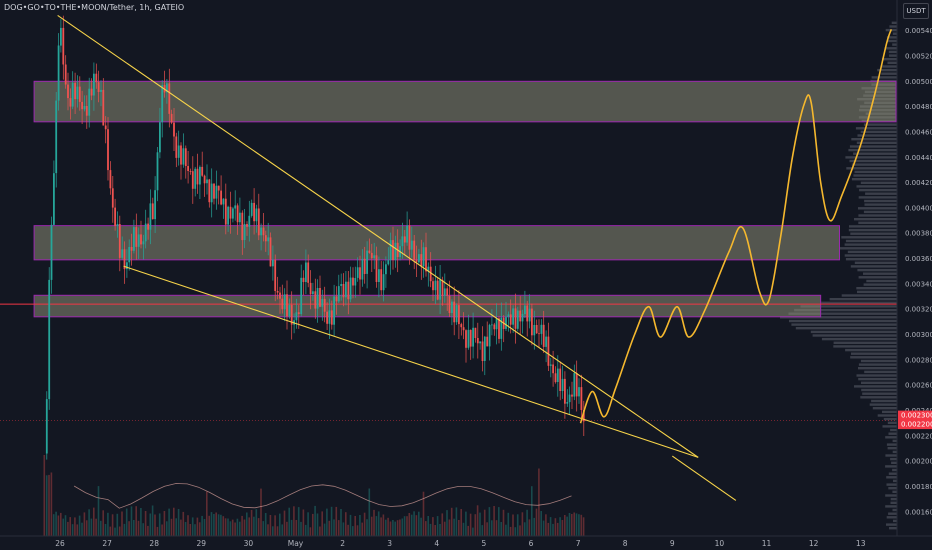 Image resolution: width=932 pixels, height=550 pixels. I want to click on x-tick-label: 26, so click(60, 543).